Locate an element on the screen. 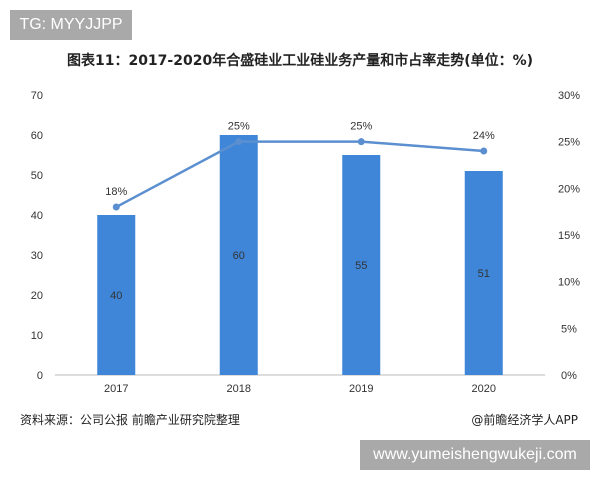  source-note: 资料来源：公司公报 前瞻产业研究院整理 is located at coordinates (130, 420).